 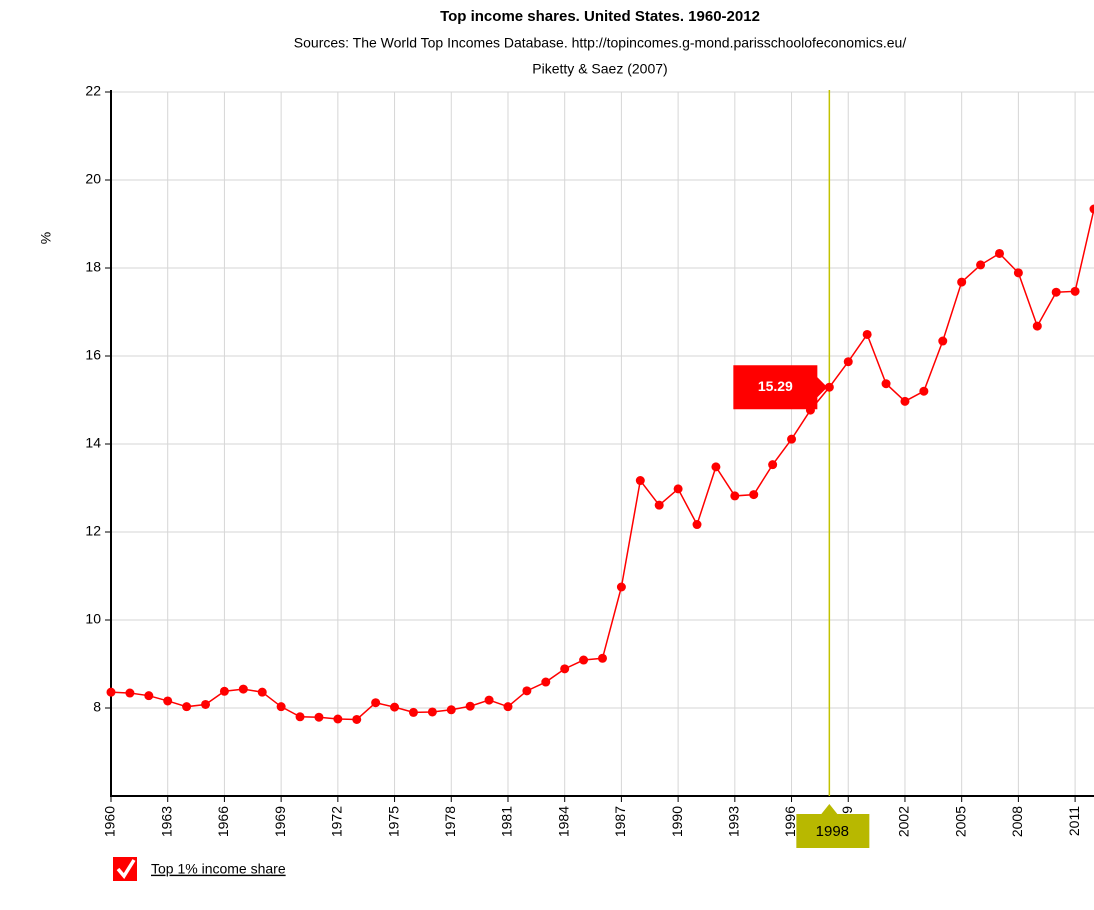 What do you see at coordinates (832, 831) in the screenshot?
I see `x-tooltip-label: 1998` at bounding box center [832, 831].